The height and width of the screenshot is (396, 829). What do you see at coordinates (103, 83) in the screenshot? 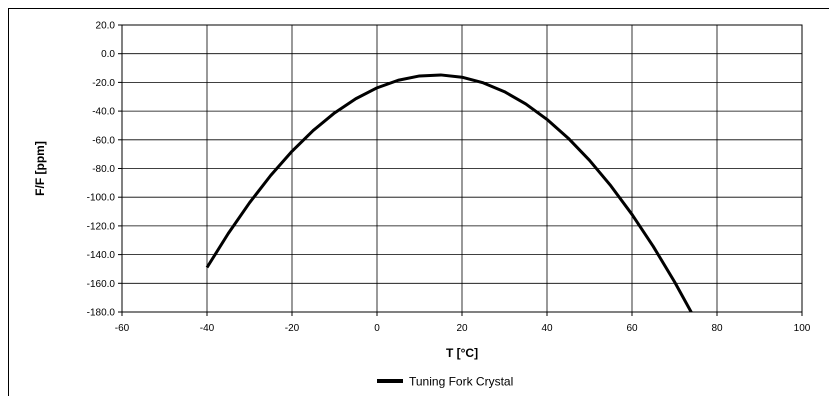
I see `y-tick-label: -20.0` at bounding box center [103, 83].